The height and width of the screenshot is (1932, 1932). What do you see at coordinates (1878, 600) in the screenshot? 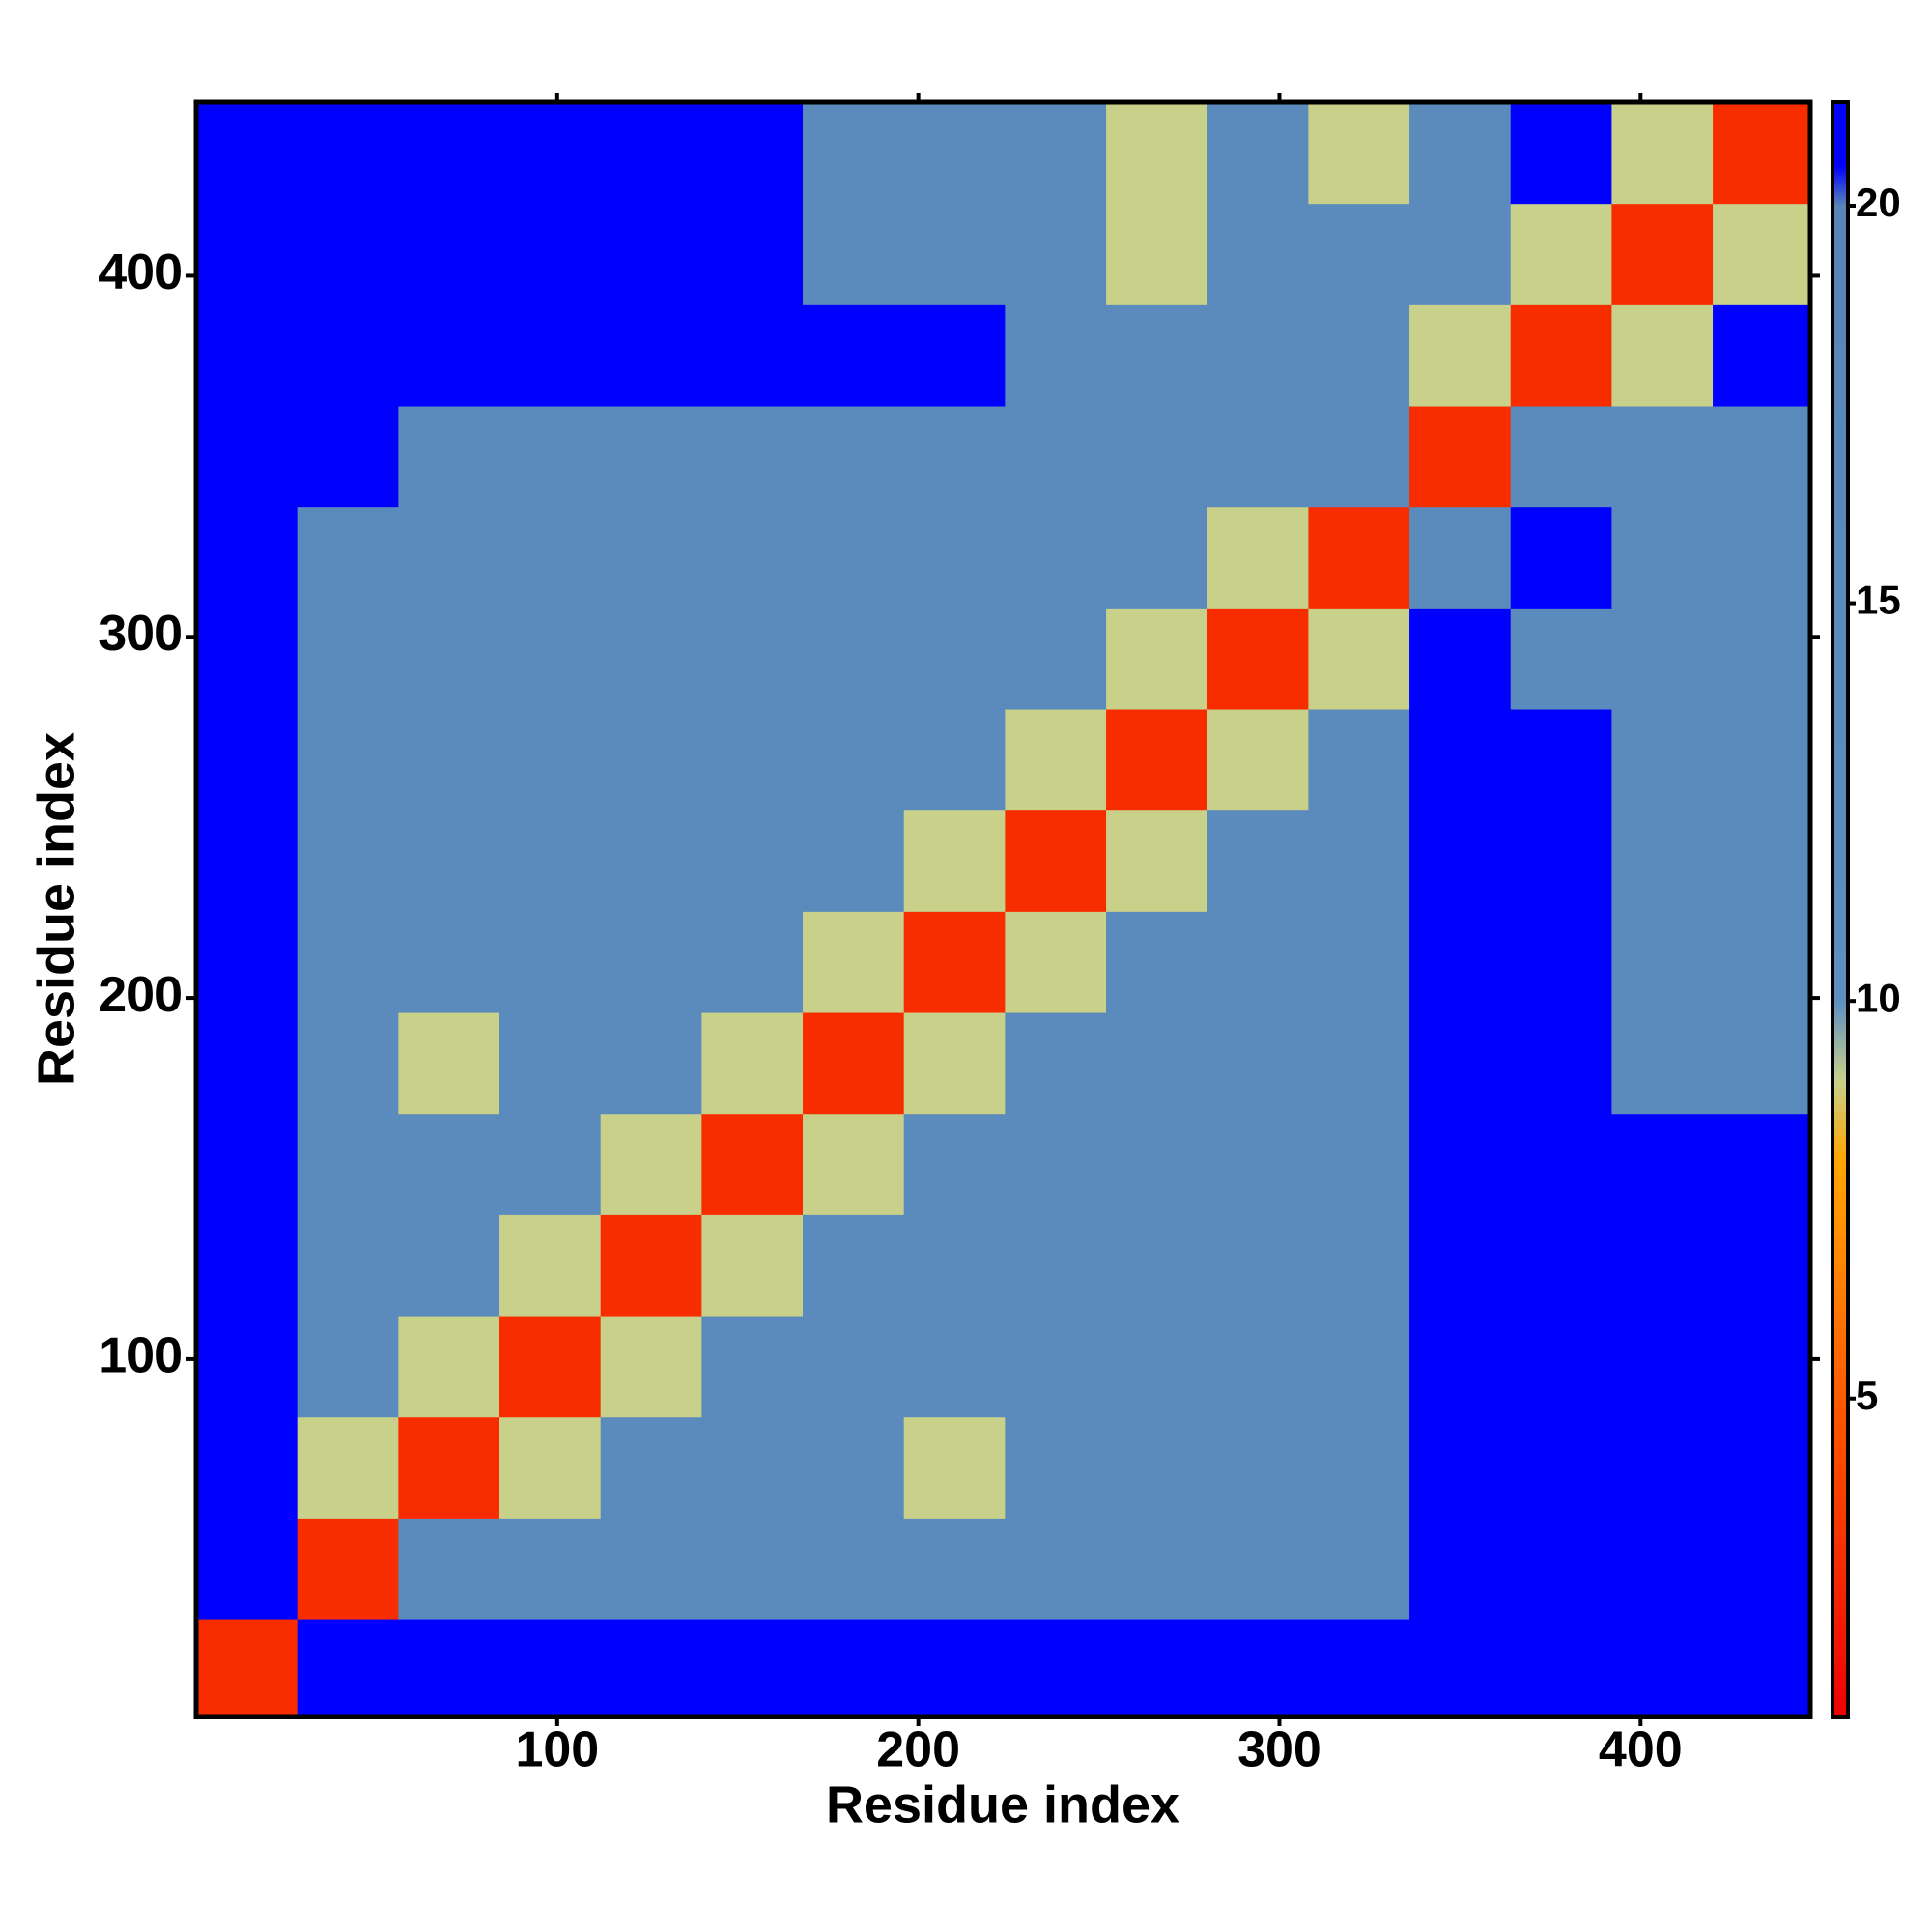
I see `colorbar-tick-label: 15` at bounding box center [1878, 600].